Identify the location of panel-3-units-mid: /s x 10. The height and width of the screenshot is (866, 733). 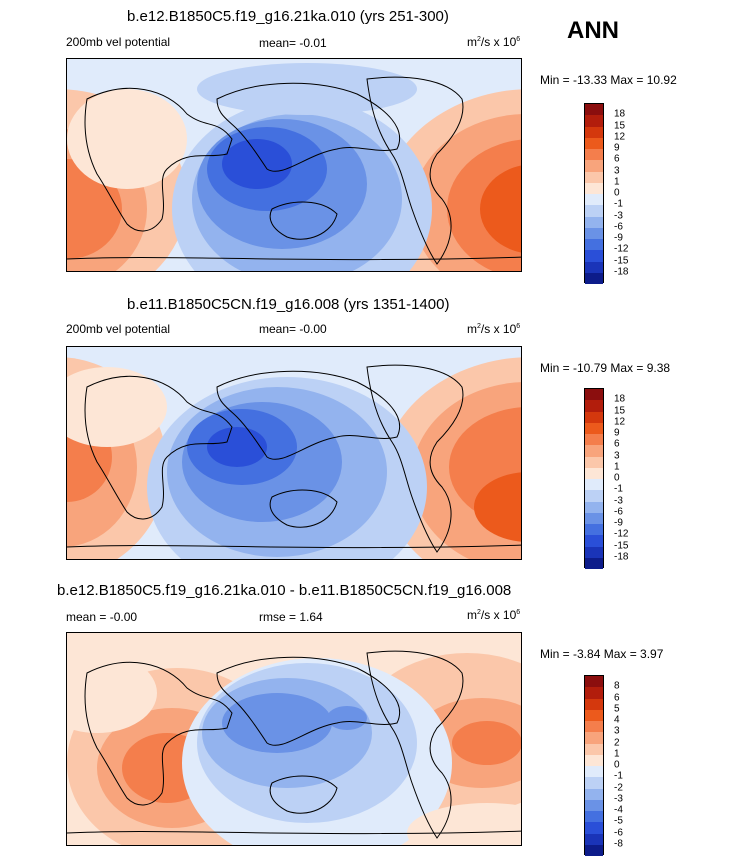
(498, 615).